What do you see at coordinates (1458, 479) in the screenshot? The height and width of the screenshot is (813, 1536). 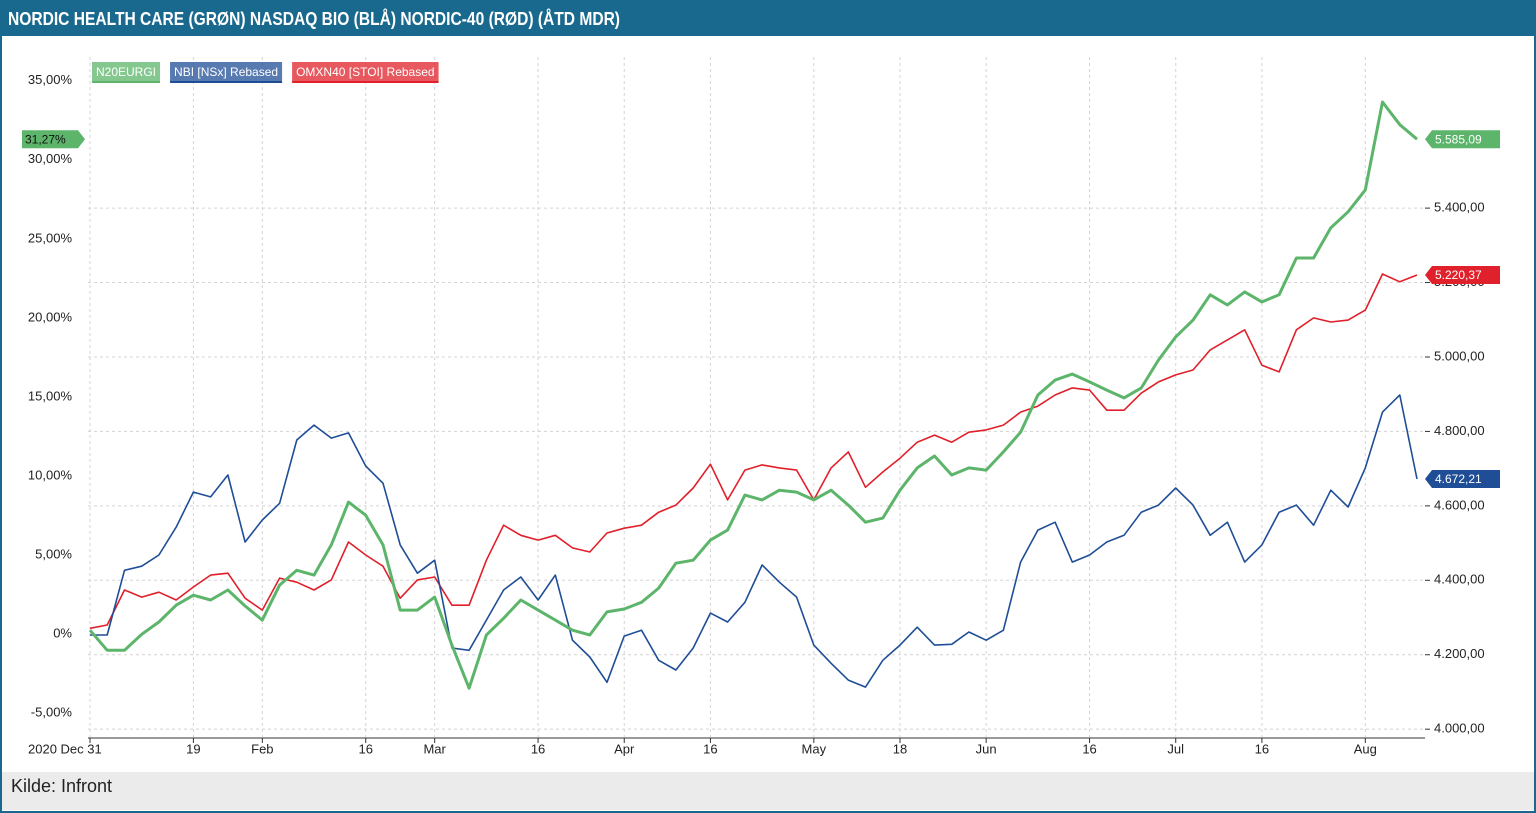 I see `end-tag-label: 4.672,21` at bounding box center [1458, 479].